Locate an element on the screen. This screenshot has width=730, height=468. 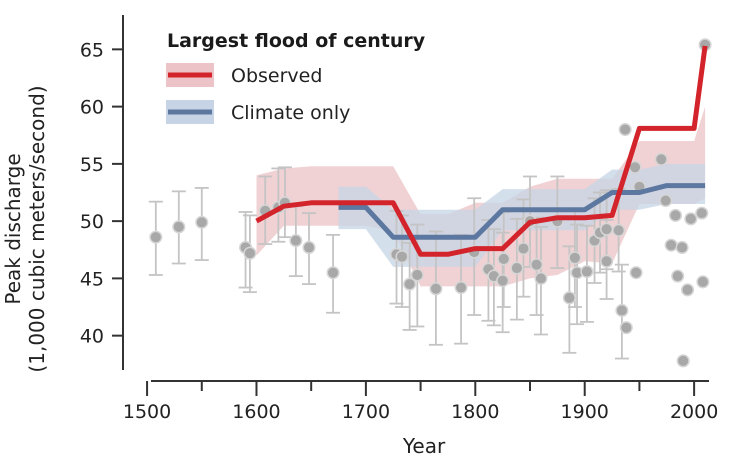
y-tick-label: 60 is located at coordinates (92, 108).